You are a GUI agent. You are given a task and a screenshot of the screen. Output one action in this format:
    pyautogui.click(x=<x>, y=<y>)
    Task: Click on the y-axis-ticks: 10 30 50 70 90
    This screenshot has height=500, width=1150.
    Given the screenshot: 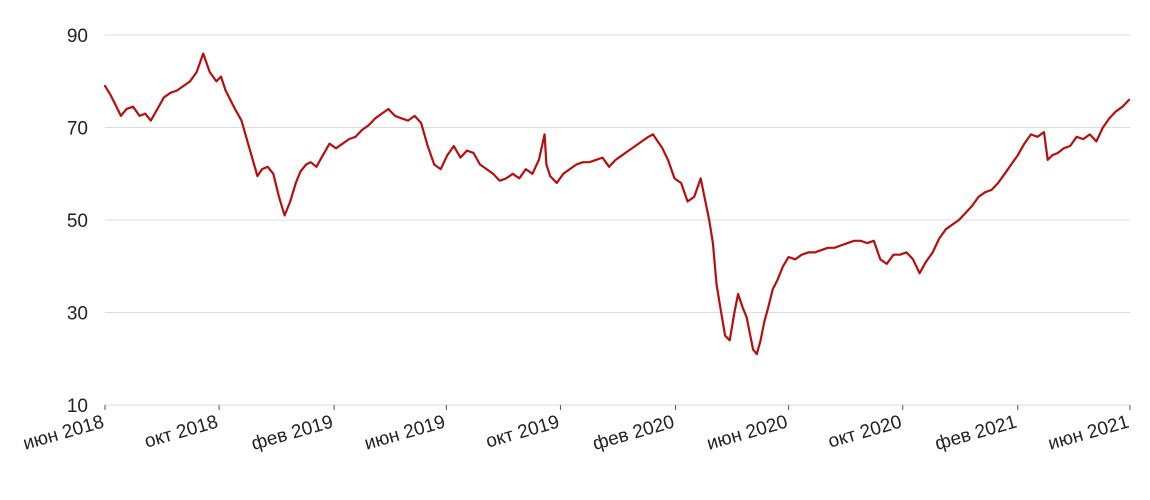 What is the action you would take?
    pyautogui.click(x=77, y=221)
    